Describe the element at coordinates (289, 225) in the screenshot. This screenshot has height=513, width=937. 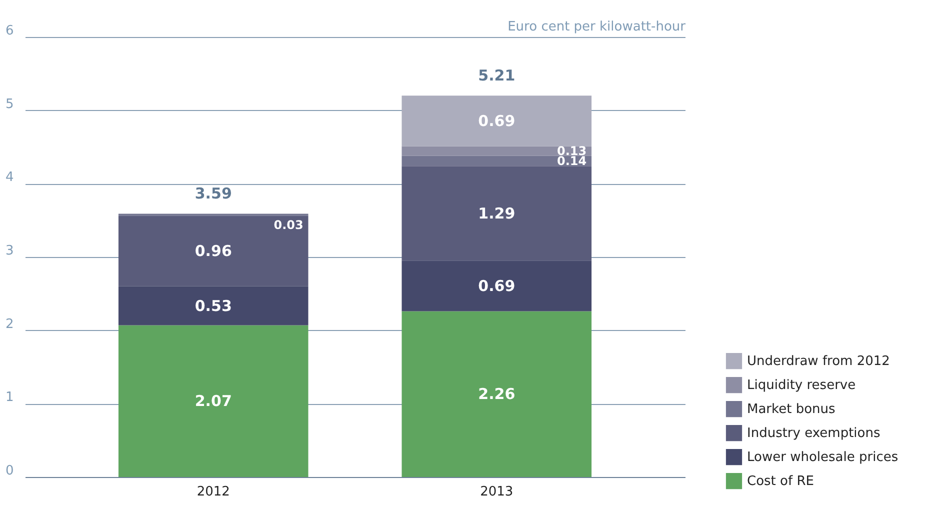
I see `data-label: 0.03` at that location.